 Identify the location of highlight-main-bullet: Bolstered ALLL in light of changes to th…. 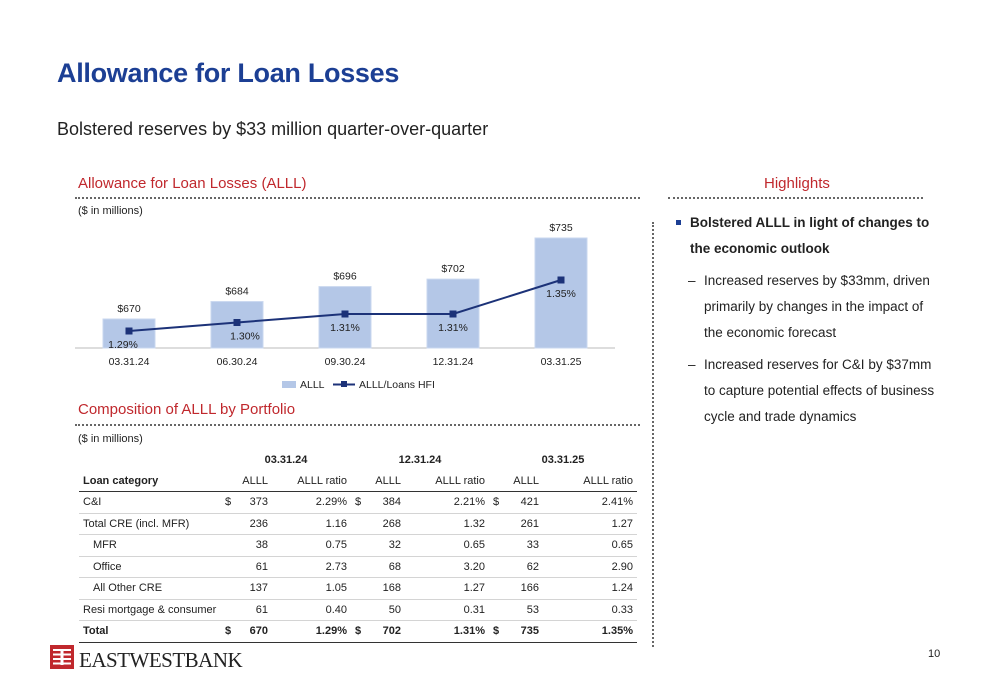
(806, 236).